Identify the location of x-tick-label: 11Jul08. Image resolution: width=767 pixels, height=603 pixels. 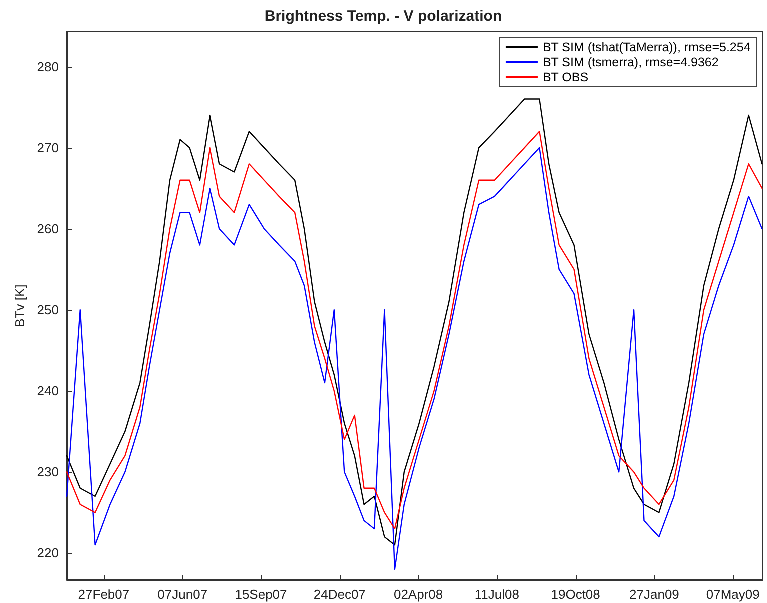
(497, 594).